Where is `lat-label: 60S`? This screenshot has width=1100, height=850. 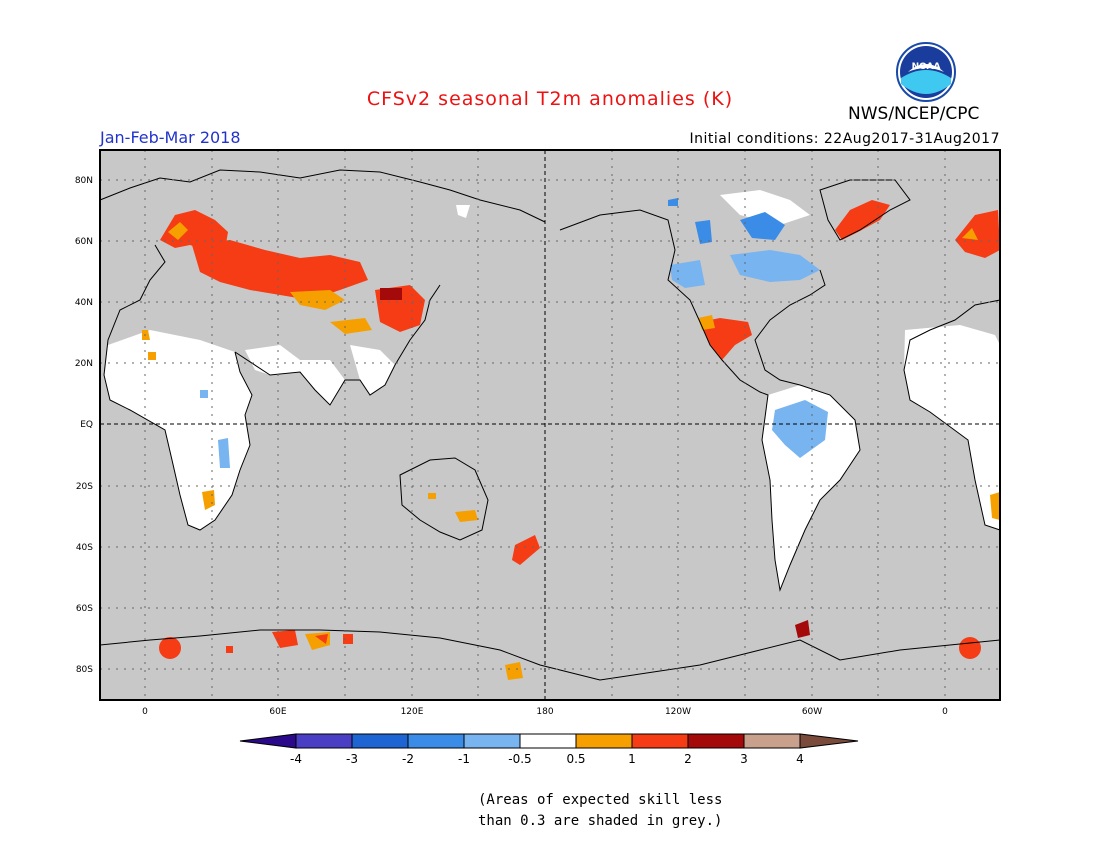
lat-label: 60S is located at coordinates (84, 609).